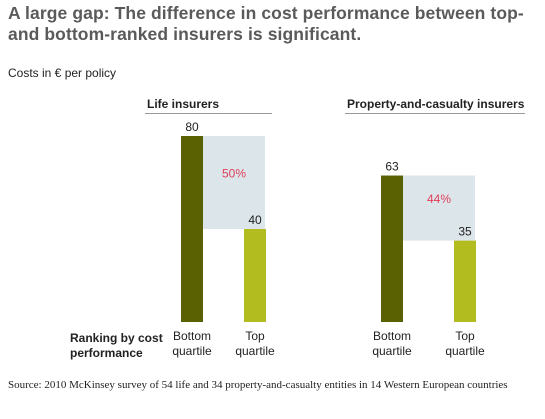 The height and width of the screenshot is (419, 545). What do you see at coordinates (392, 248) in the screenshot?
I see `bar-bottom-quartile-pc` at bounding box center [392, 248].